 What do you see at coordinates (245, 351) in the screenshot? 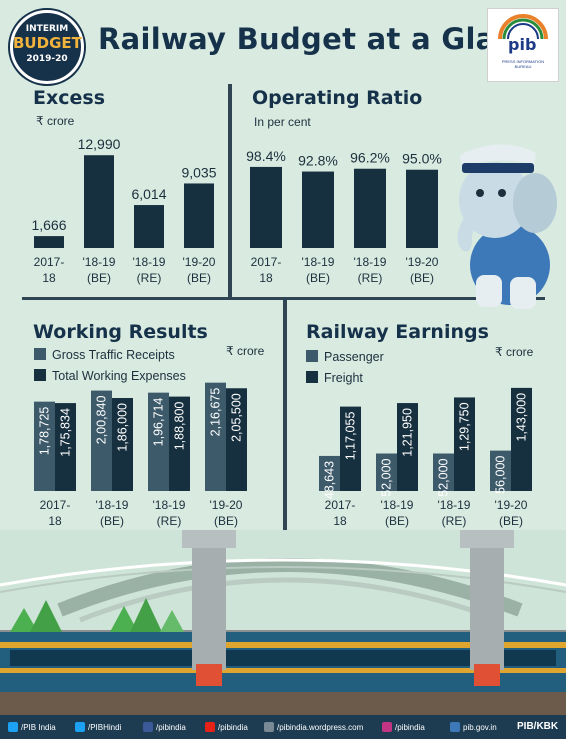
I see `working-results-unit: ₹ crore` at bounding box center [245, 351].